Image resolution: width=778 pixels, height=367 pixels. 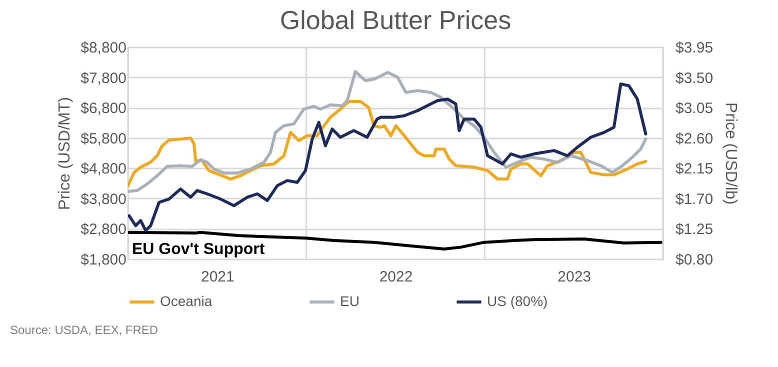 I want to click on y-tick-label: $2,800, so click(x=103, y=229).